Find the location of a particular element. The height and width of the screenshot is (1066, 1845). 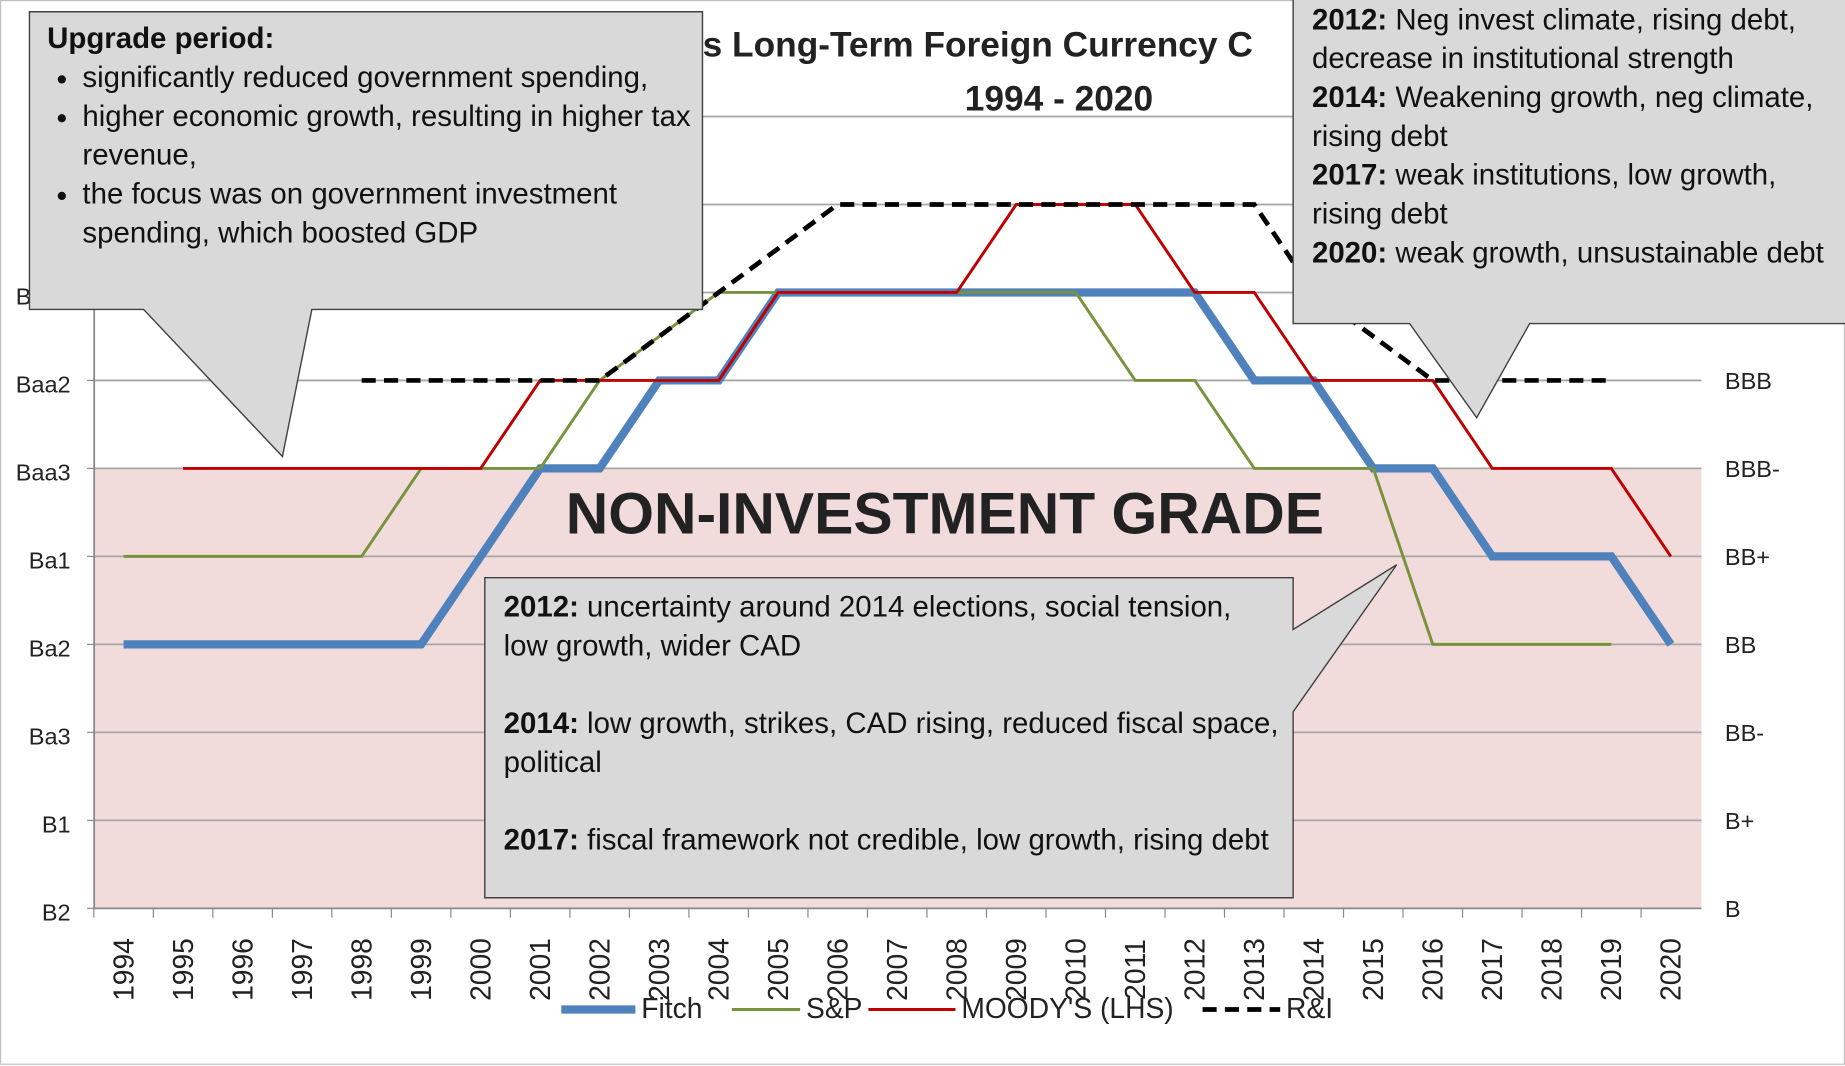

callout-entry: 2020: weak growth, unsustainable debt is located at coordinates (1576, 253).